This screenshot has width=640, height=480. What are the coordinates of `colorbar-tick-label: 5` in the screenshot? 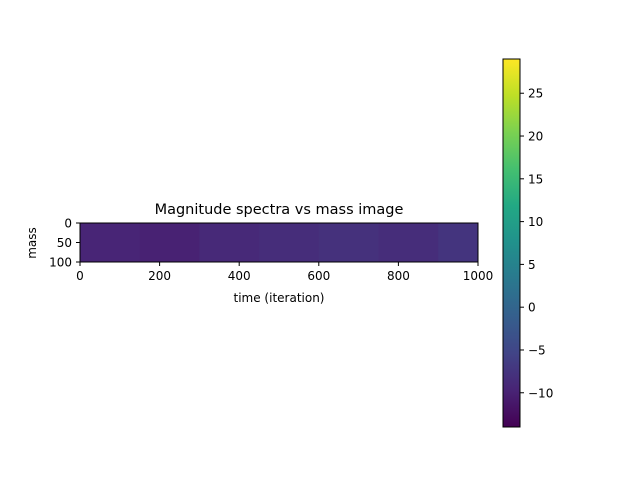 It's located at (532, 265).